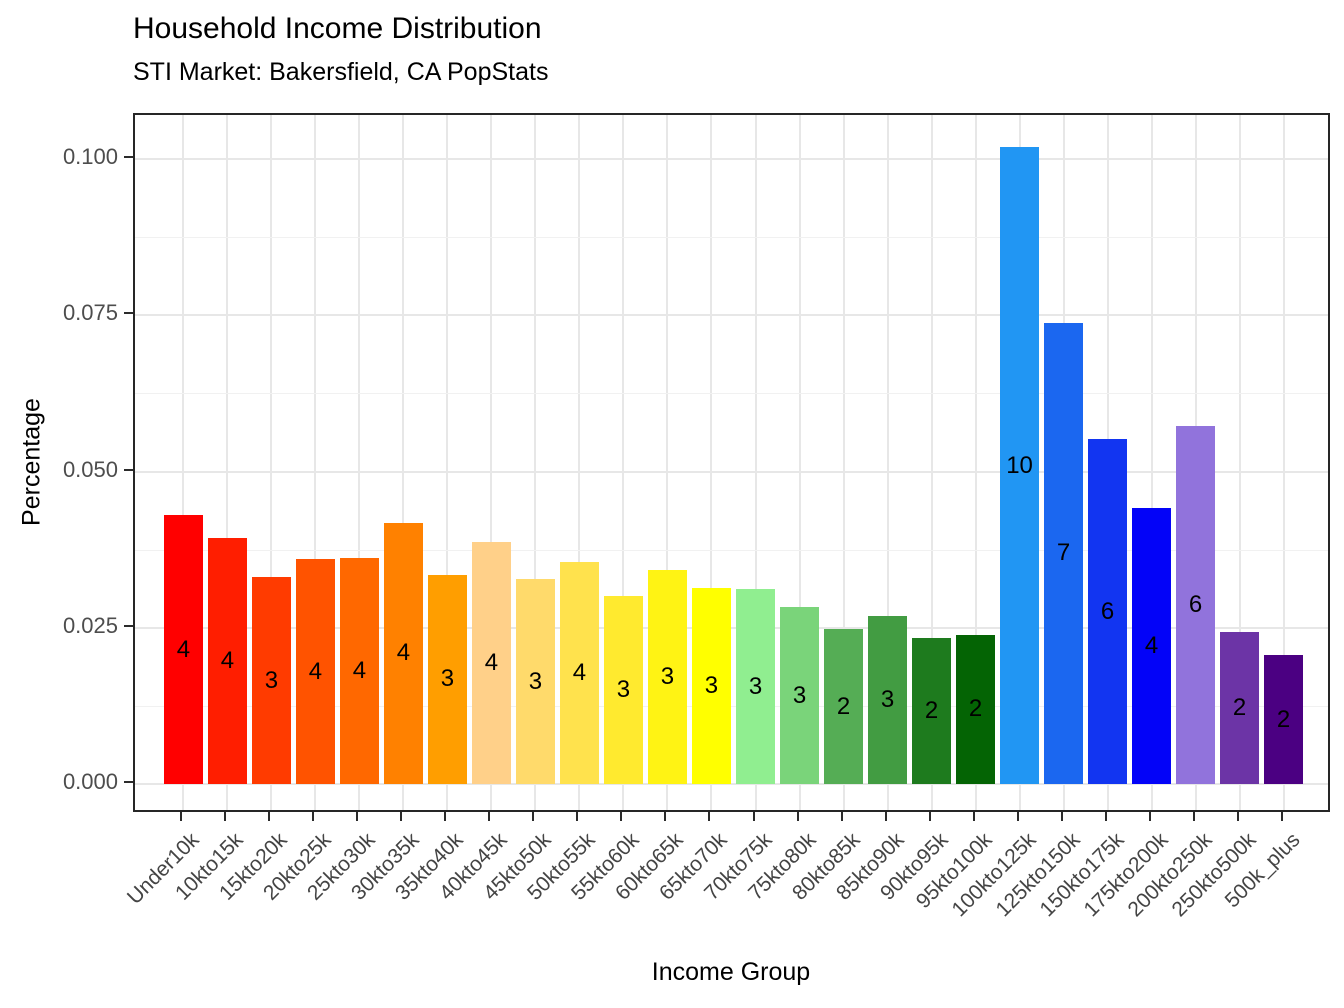  Describe the element at coordinates (31, 462) in the screenshot. I see `y-axis-title: Percentage` at that location.